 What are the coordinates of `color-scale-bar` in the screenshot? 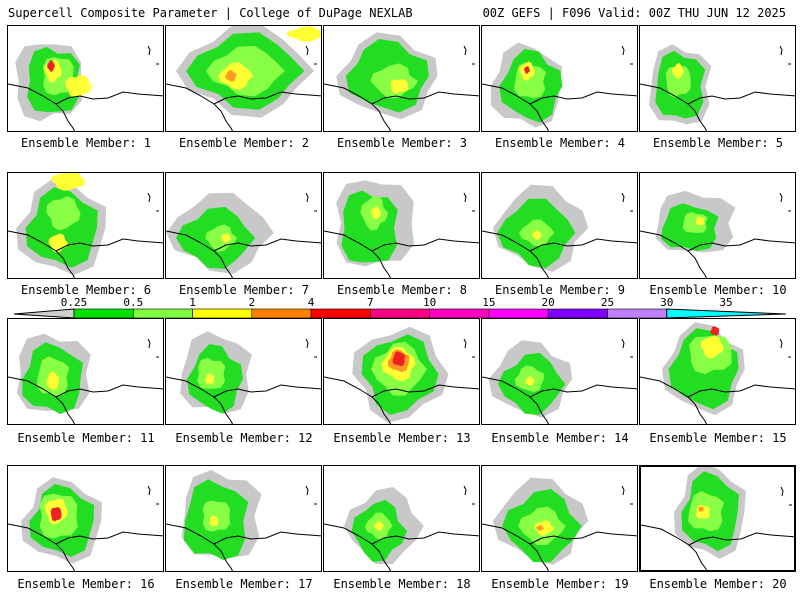 It's located at (400, 313).